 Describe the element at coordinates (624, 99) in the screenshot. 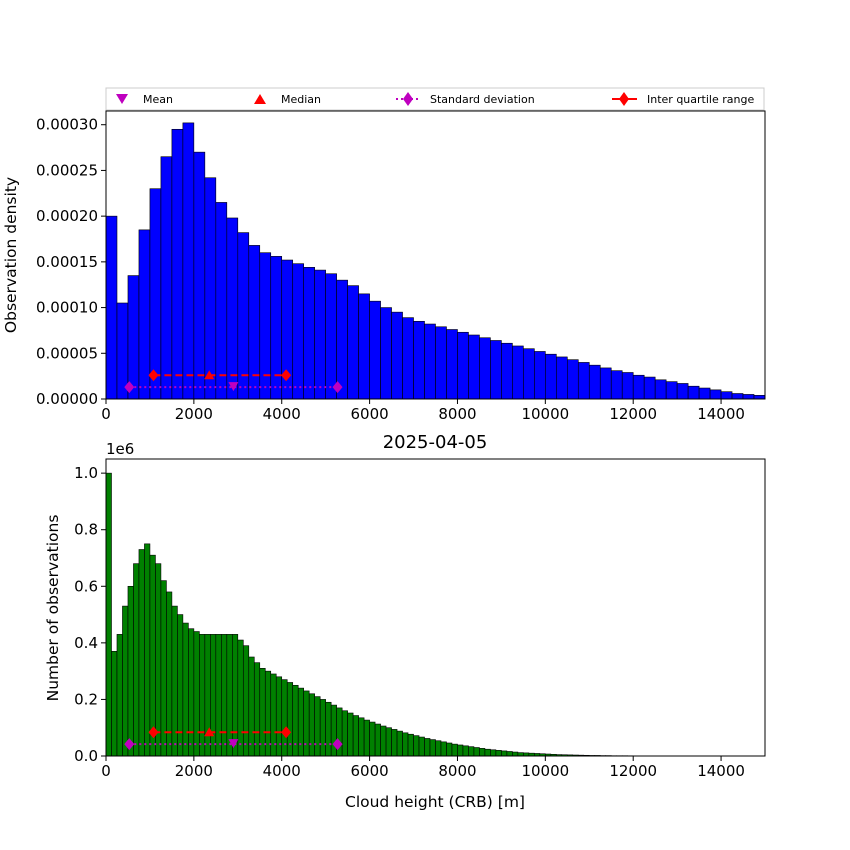

I see `iqr-diamond-icon` at that location.